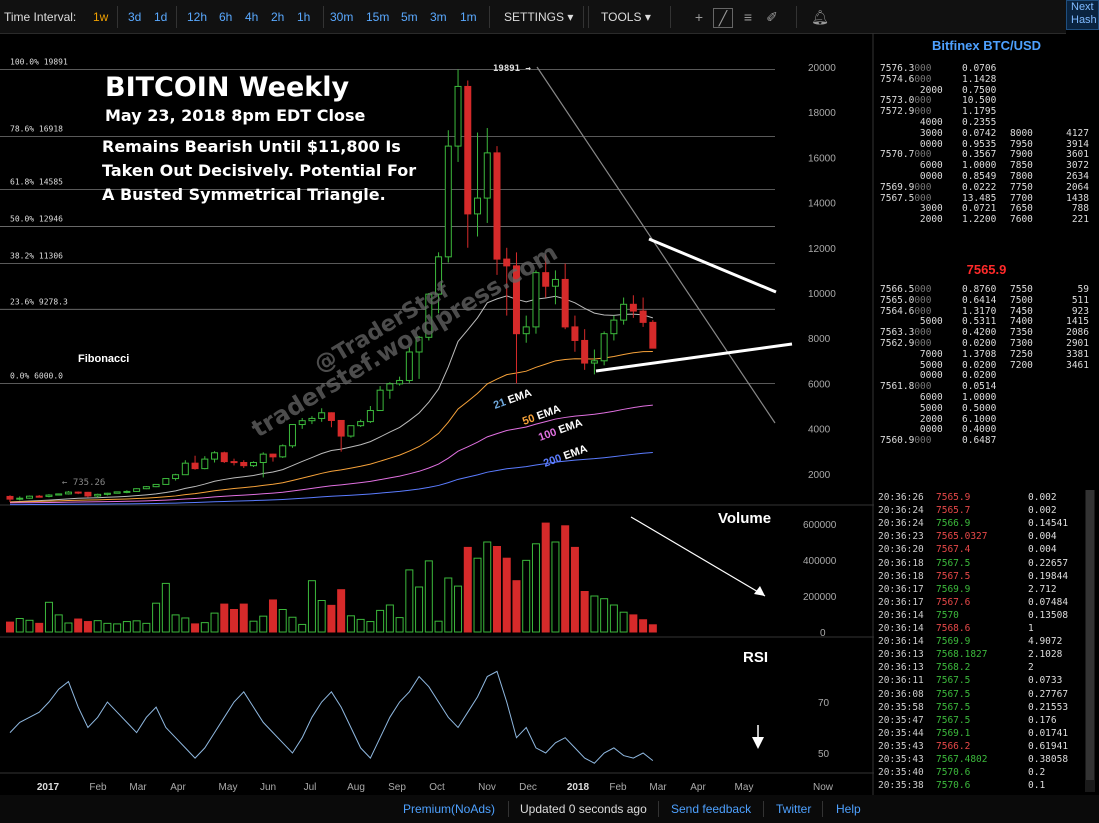  What do you see at coordinates (1077, 176) in the screenshot?
I see `depth-amount: 2634` at bounding box center [1077, 176].